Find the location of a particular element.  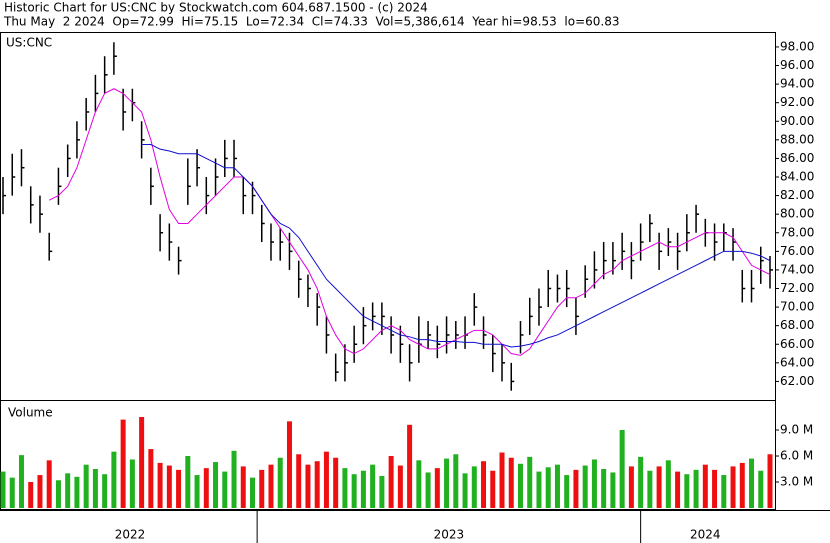

y-tick-label: 96.00 is located at coordinates (797, 65).